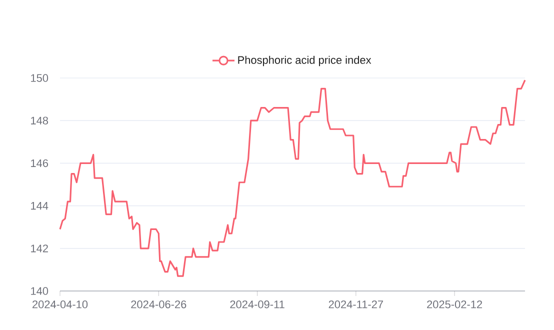 This screenshot has width=554, height=330. Describe the element at coordinates (454, 304) in the screenshot. I see `x-tick-label: 2025-02-12` at that location.